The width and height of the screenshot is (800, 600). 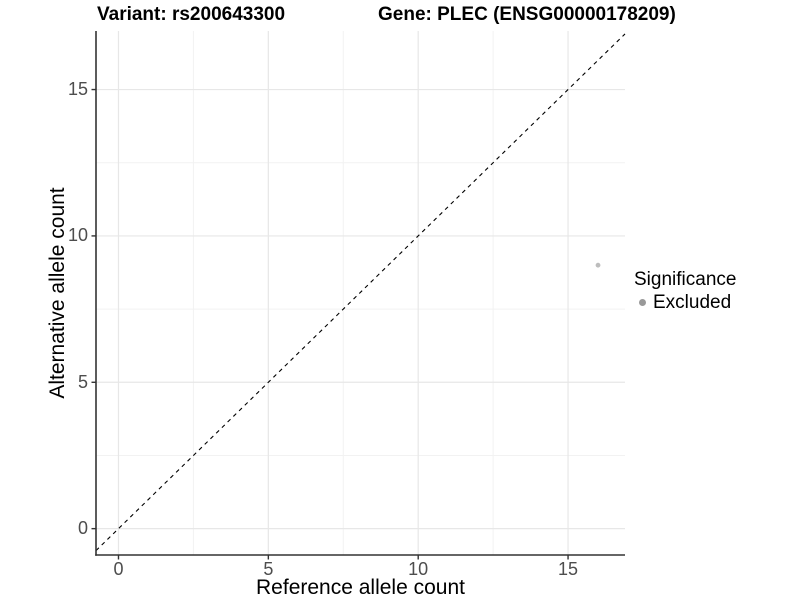 I want to click on plot-title-gene: Gene: PLEC (ENSG00000178209), so click(x=527, y=14).